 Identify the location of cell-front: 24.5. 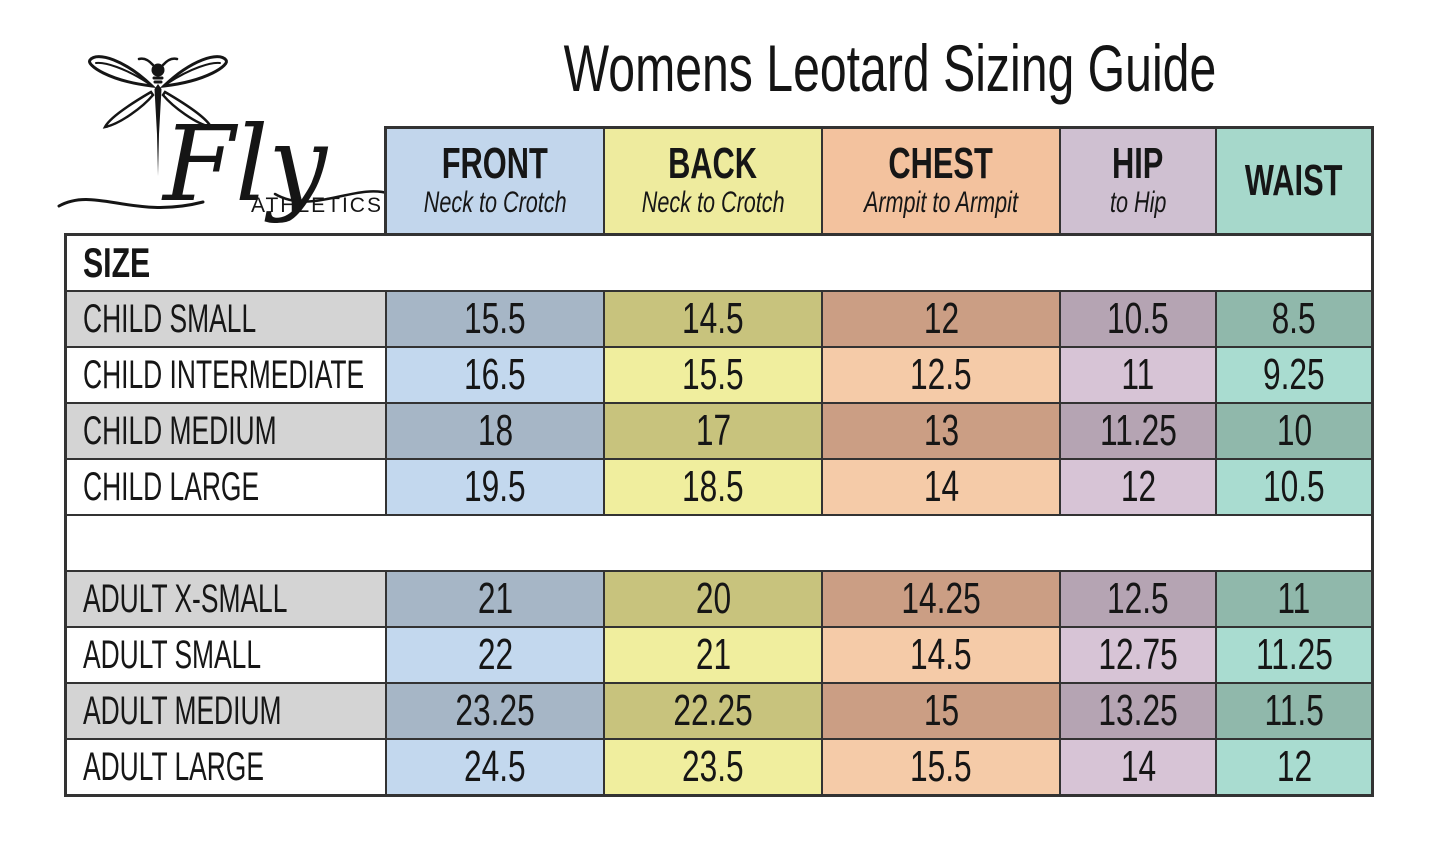
(495, 767).